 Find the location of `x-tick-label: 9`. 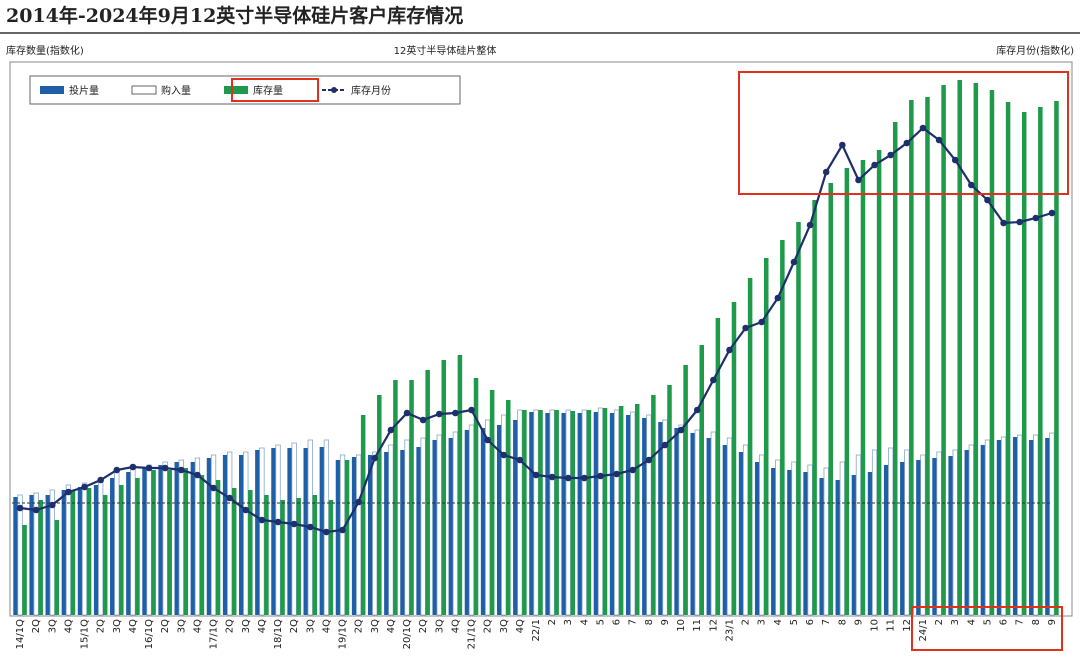

x-tick-label: 9 is located at coordinates (665, 622).